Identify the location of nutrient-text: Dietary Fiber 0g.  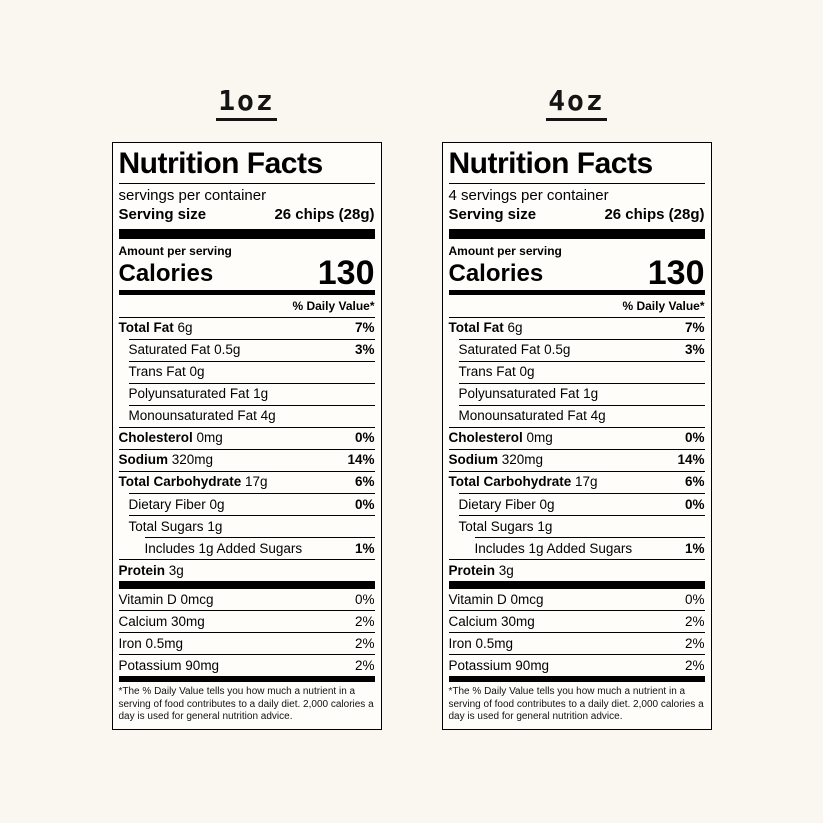
(177, 505).